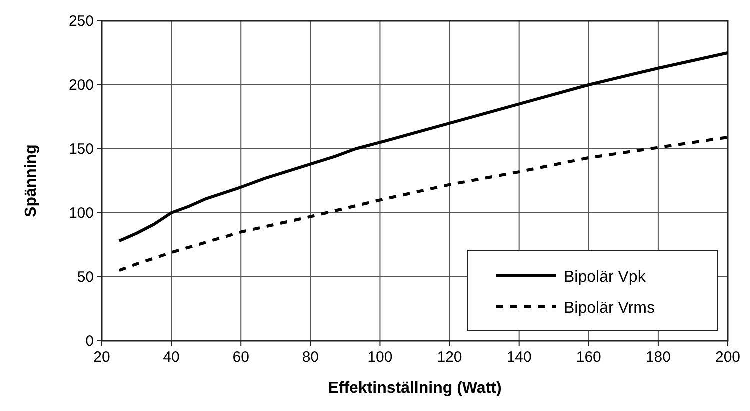 The image size is (750, 411). I want to click on x-tick-label: 160, so click(589, 357).